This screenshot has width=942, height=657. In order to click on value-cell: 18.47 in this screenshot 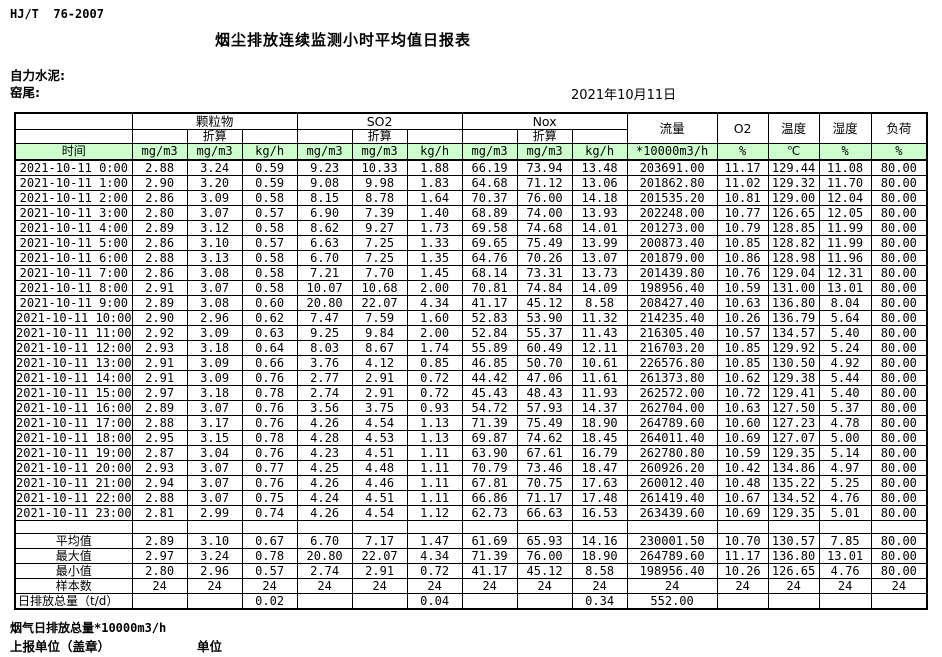, I will do `click(599, 468)`.